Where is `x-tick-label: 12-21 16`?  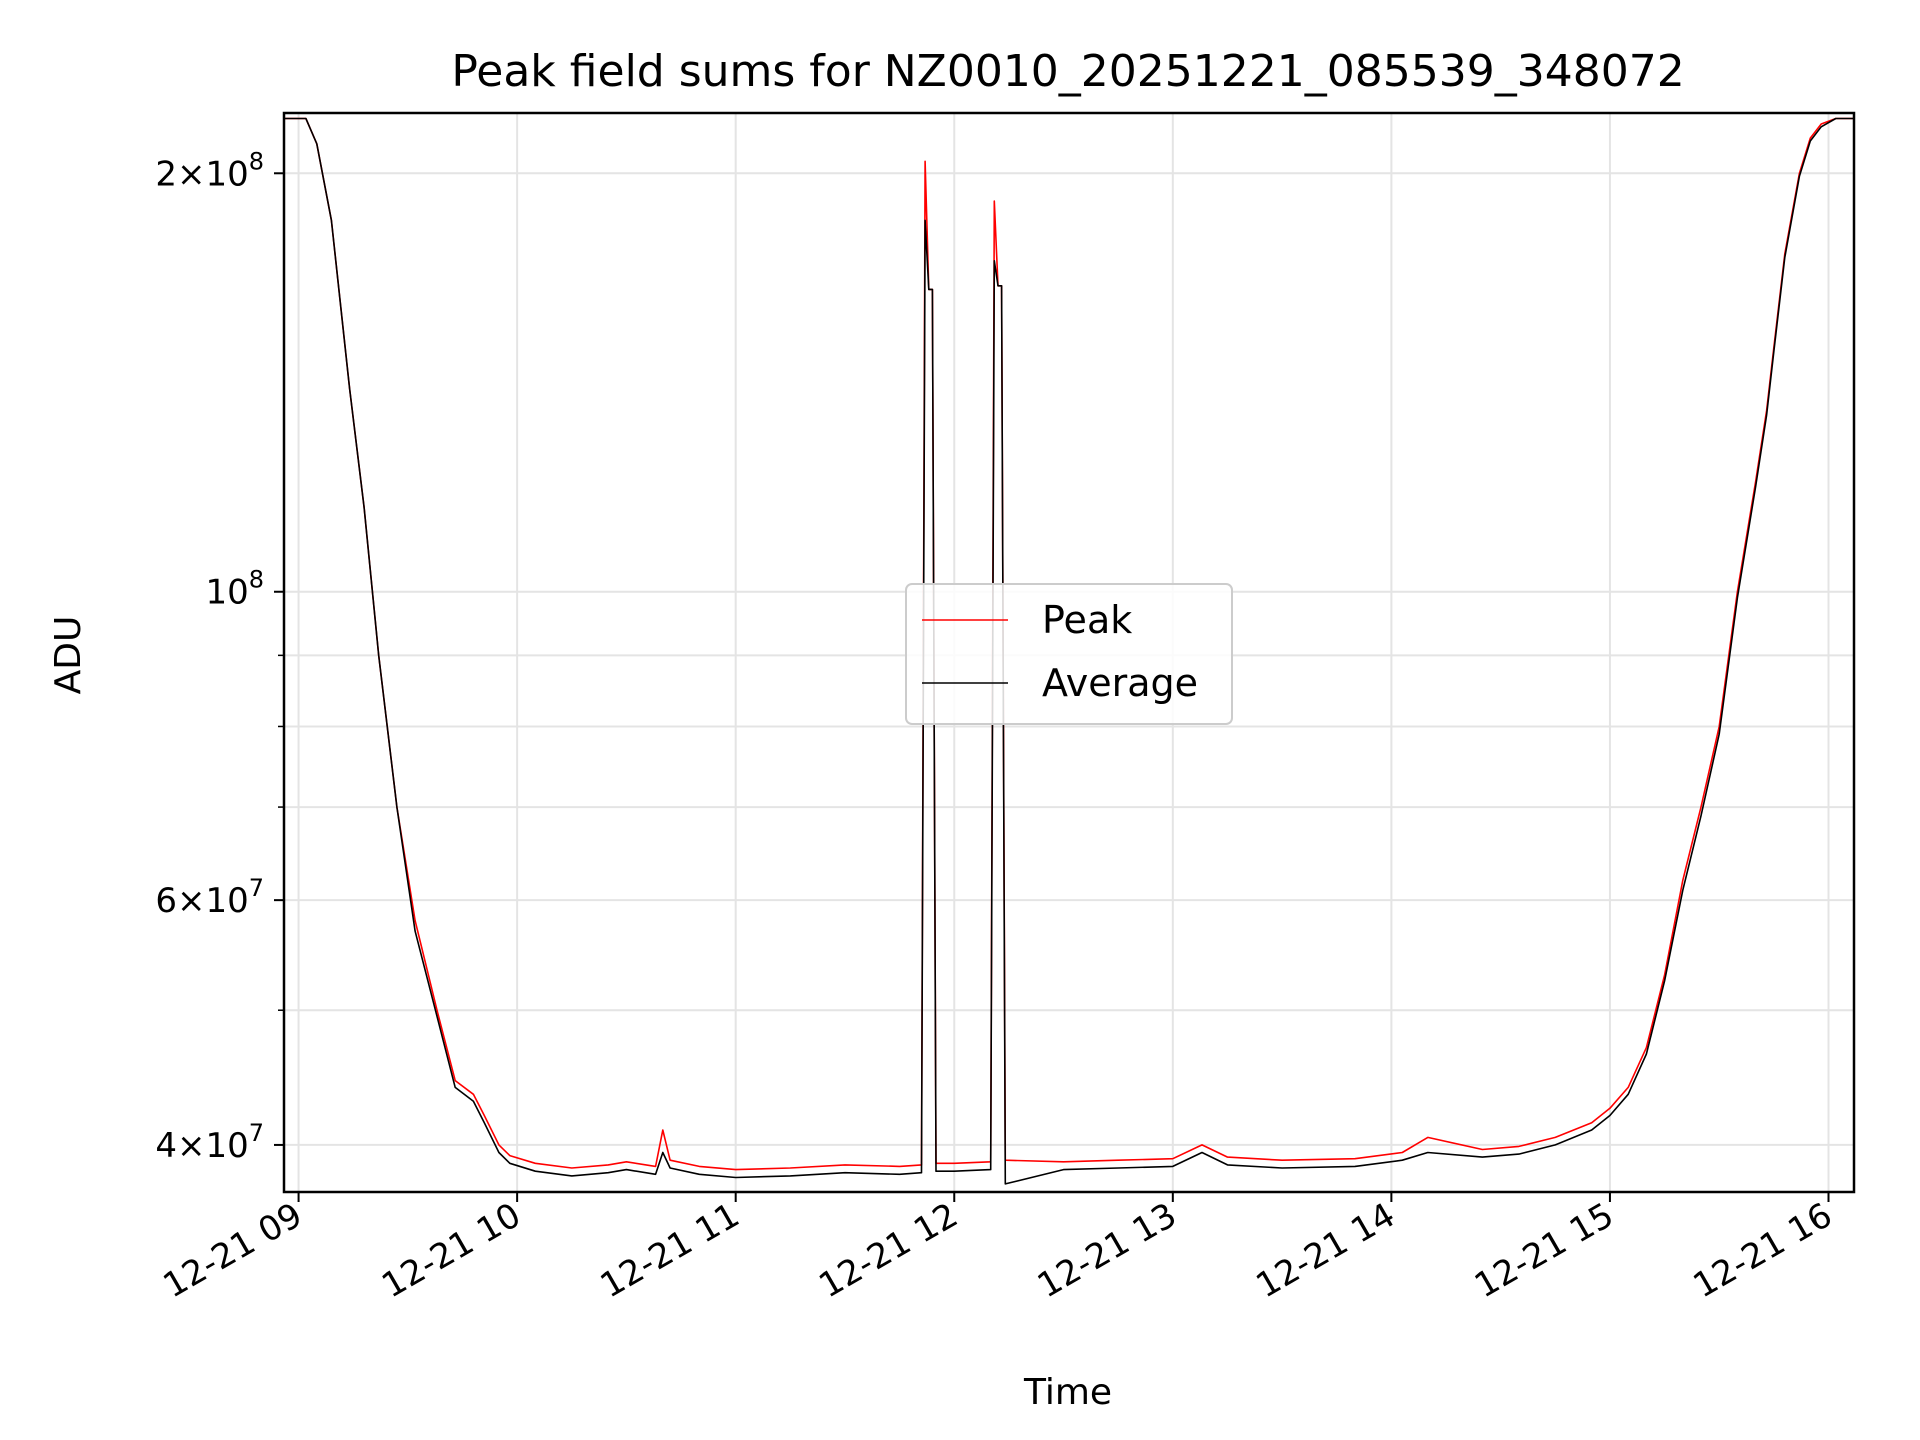
x-tick-label: 12-21 16 is located at coordinates (1763, 1250).